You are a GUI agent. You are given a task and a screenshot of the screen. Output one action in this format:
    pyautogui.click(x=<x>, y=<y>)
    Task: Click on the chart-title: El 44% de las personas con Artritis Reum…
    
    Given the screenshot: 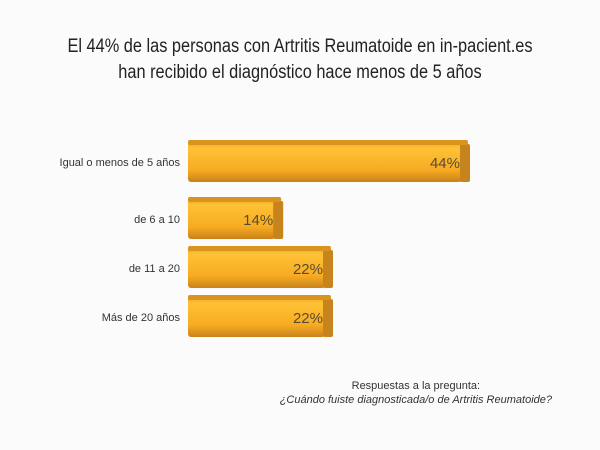 What is the action you would take?
    pyautogui.click(x=300, y=59)
    